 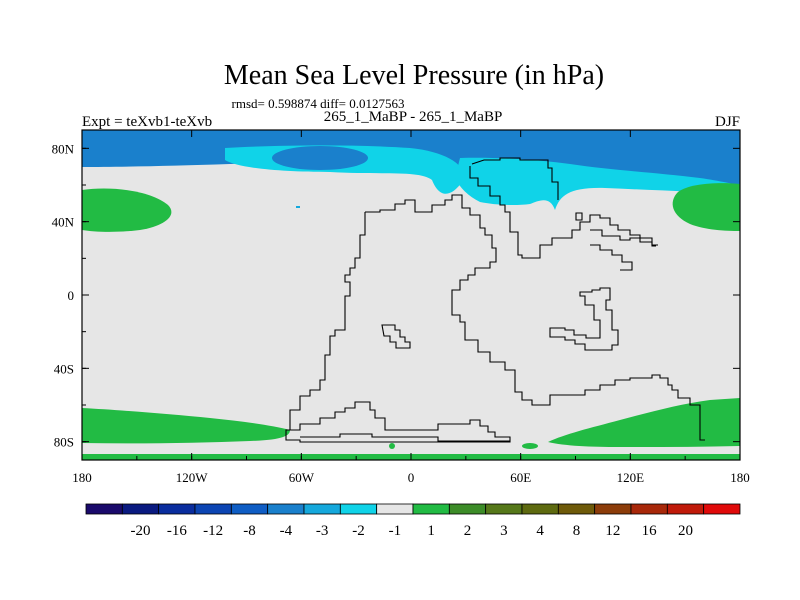 I want to click on east-arm-outline, so click(x=623, y=238).